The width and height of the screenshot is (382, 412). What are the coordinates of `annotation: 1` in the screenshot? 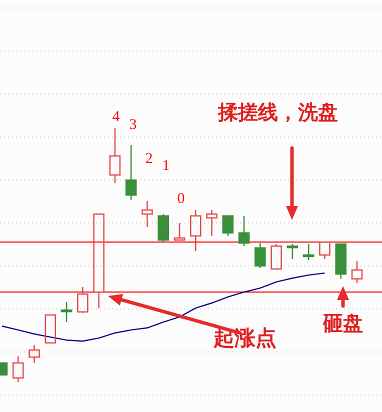 It's located at (166, 166).